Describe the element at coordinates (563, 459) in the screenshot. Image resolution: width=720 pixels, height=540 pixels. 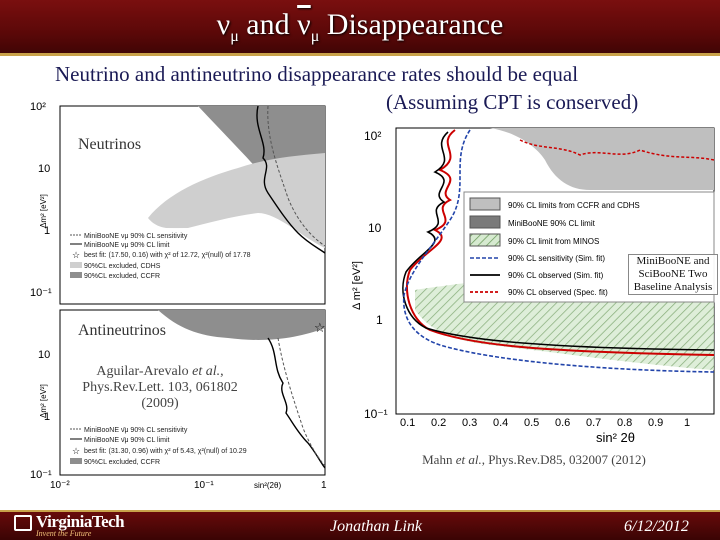
I see `citation-journal: , Phys.Rev.D85, 032007 (2012)` at that location.